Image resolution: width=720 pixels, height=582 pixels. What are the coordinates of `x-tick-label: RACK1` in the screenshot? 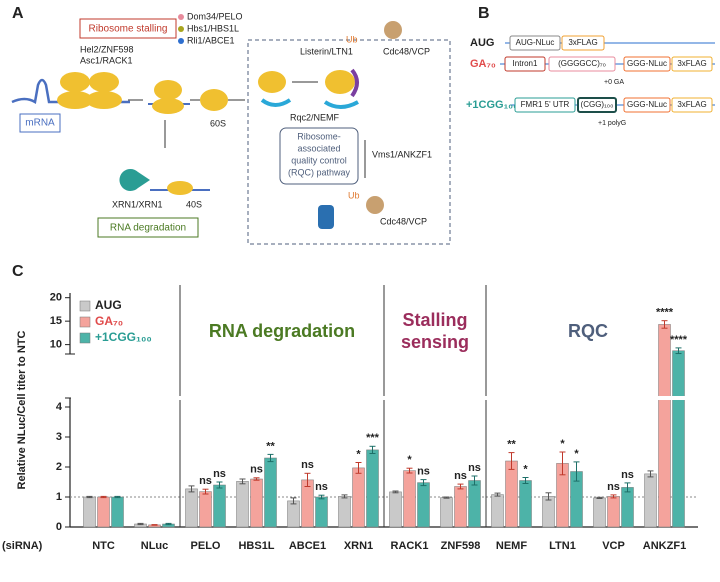 It's located at (410, 546).